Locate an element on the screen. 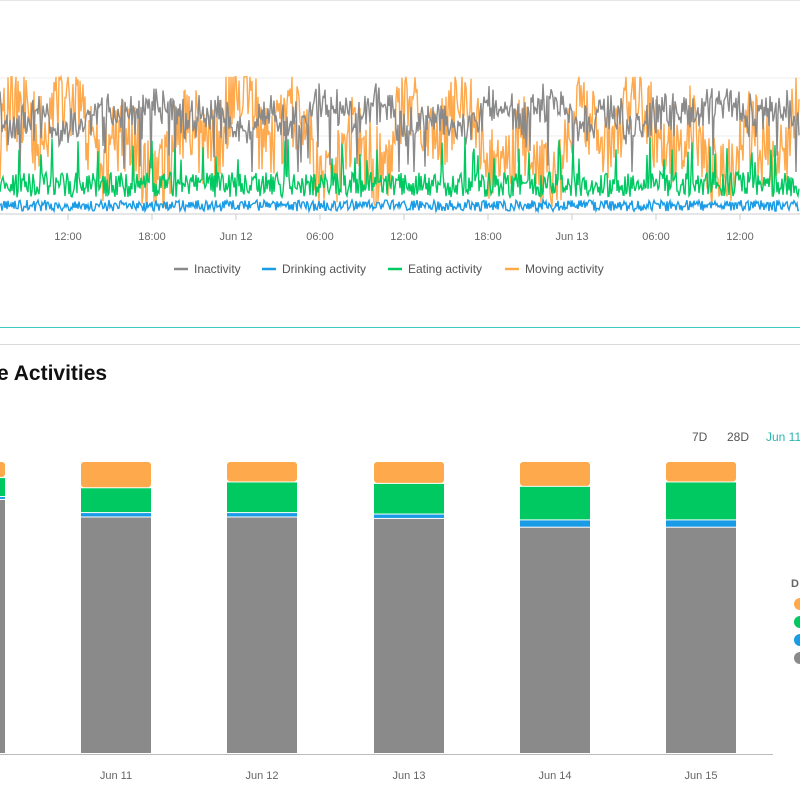  legend-label: Eating activity is located at coordinates (445, 269).